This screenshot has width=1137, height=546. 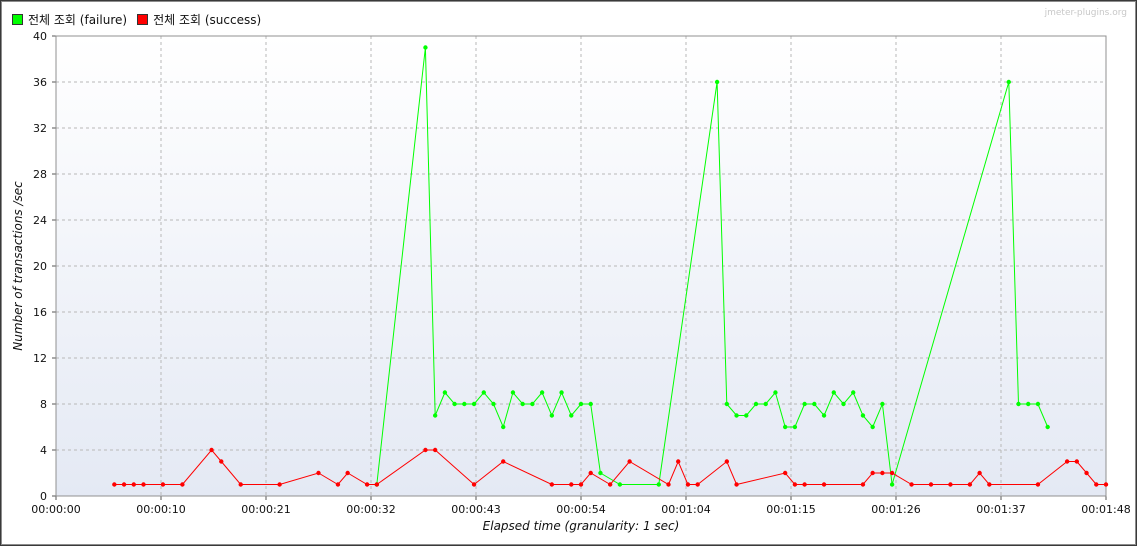 What do you see at coordinates (1085, 13) in the screenshot?
I see `watermark: jmeter-plugins.org` at bounding box center [1085, 13].